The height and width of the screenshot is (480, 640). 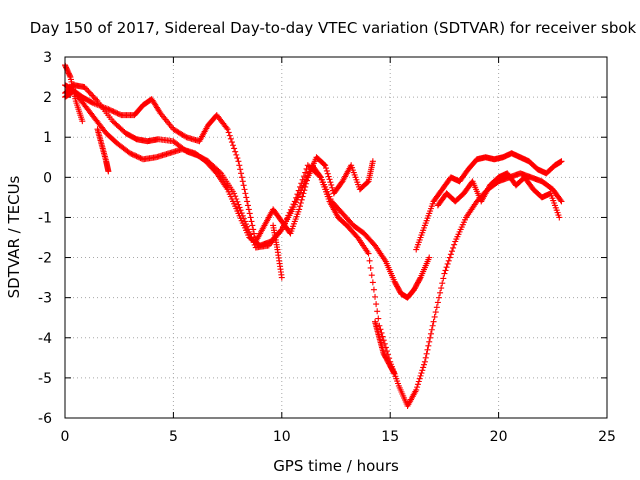 I want to click on x-tick-label: 0, so click(x=65, y=437).